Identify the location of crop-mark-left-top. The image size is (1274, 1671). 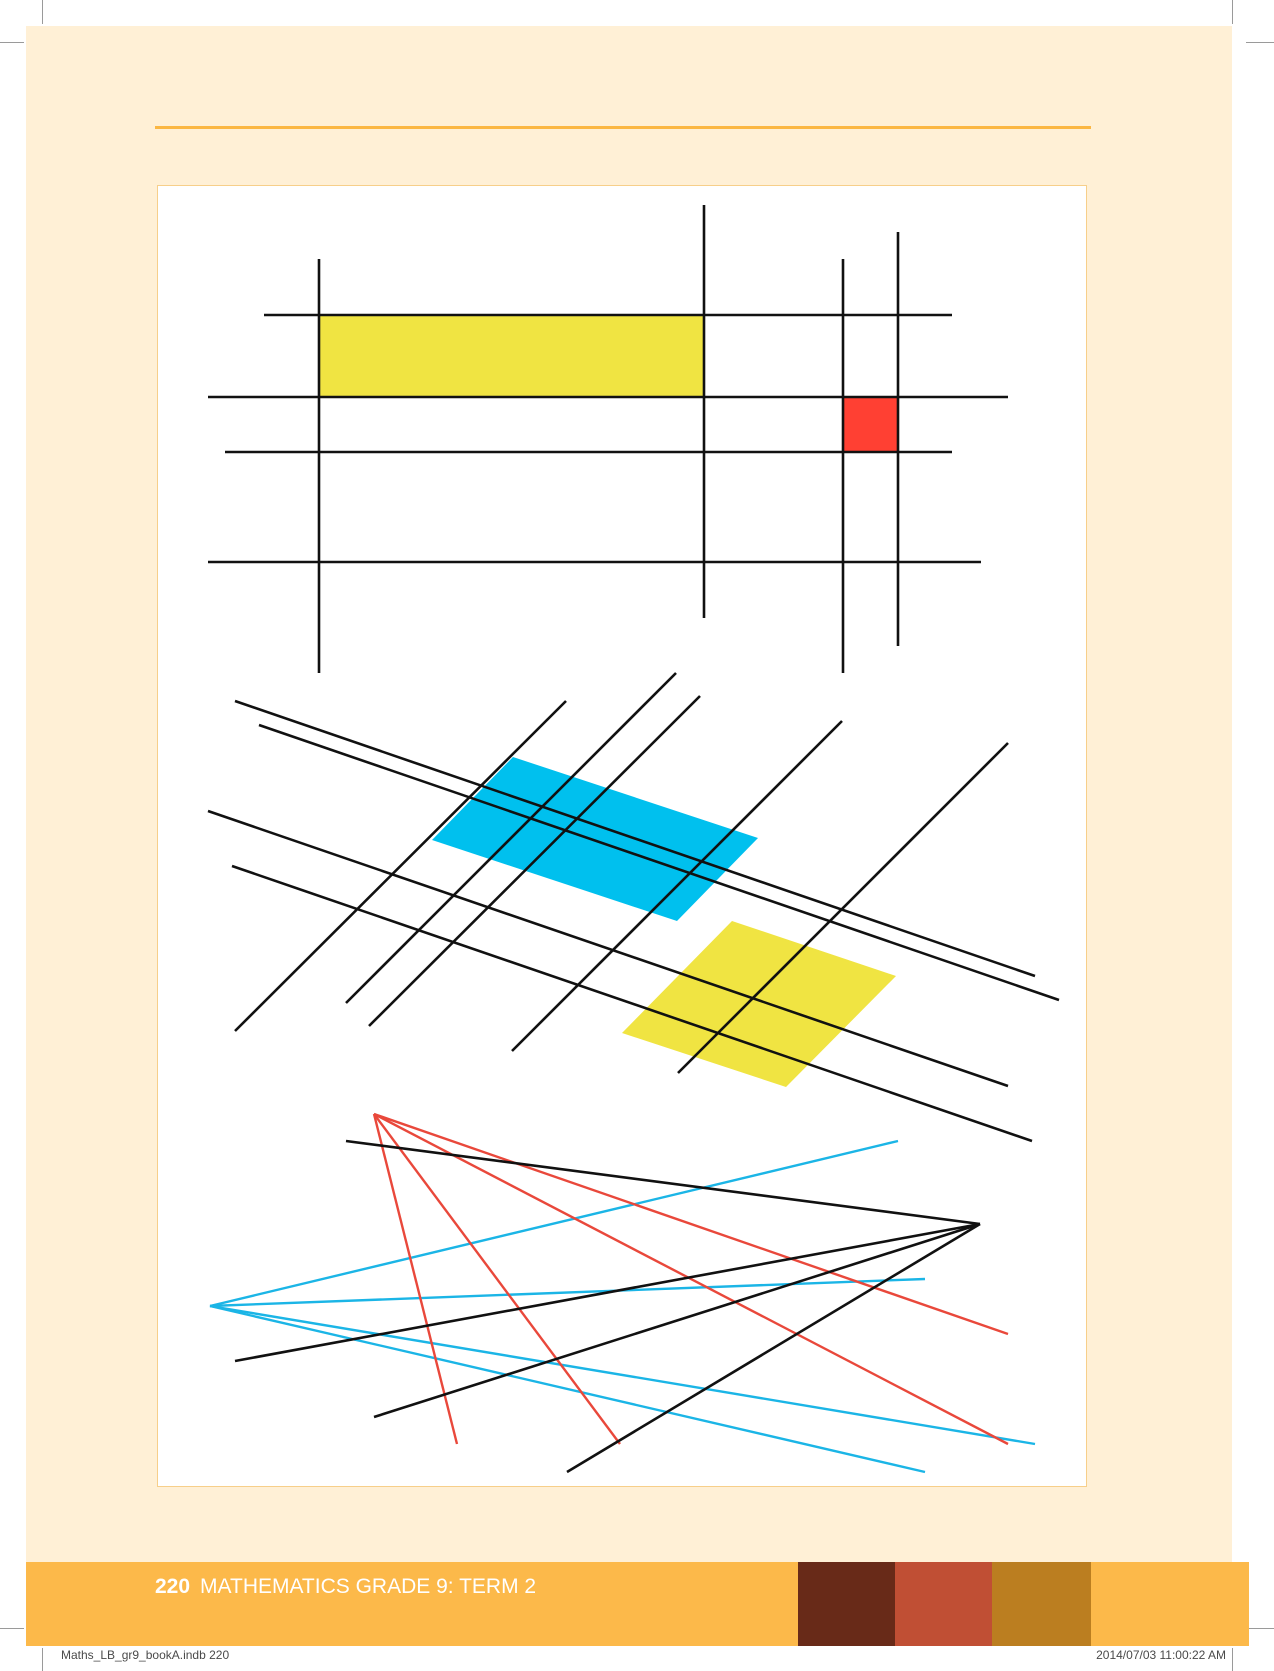
(12, 42).